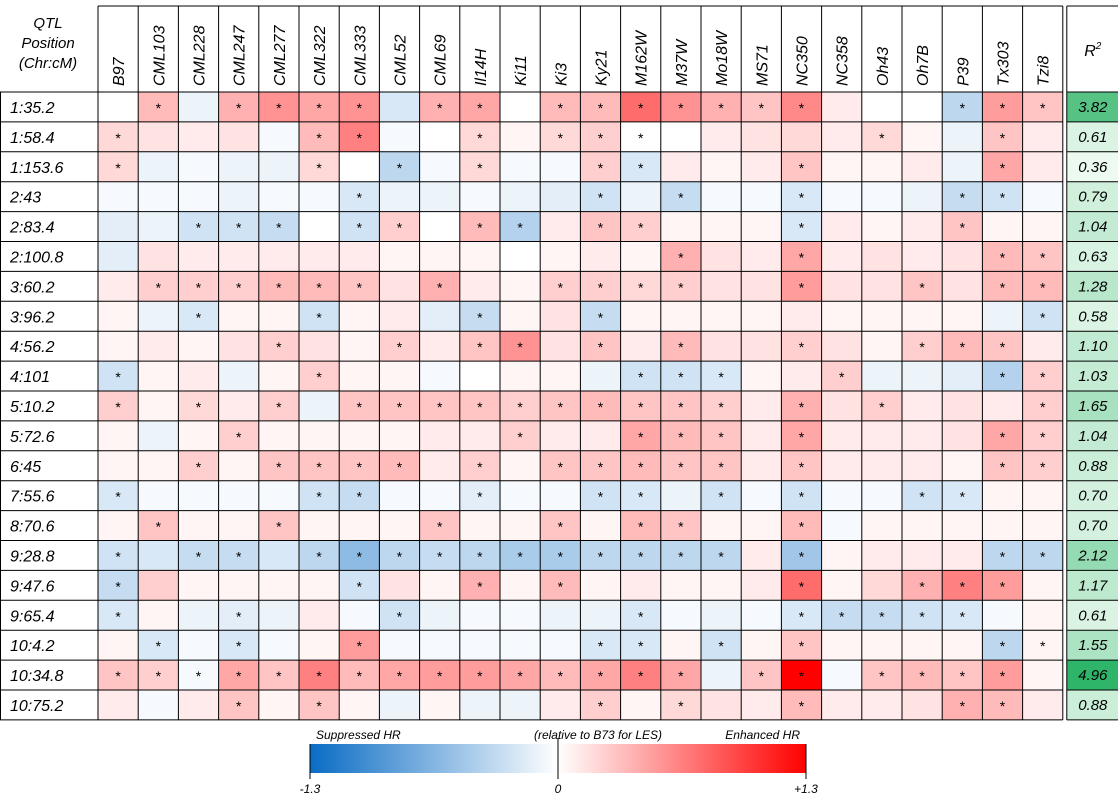 The height and width of the screenshot is (800, 1118). I want to click on r2-value: 1.28, so click(1093, 286).